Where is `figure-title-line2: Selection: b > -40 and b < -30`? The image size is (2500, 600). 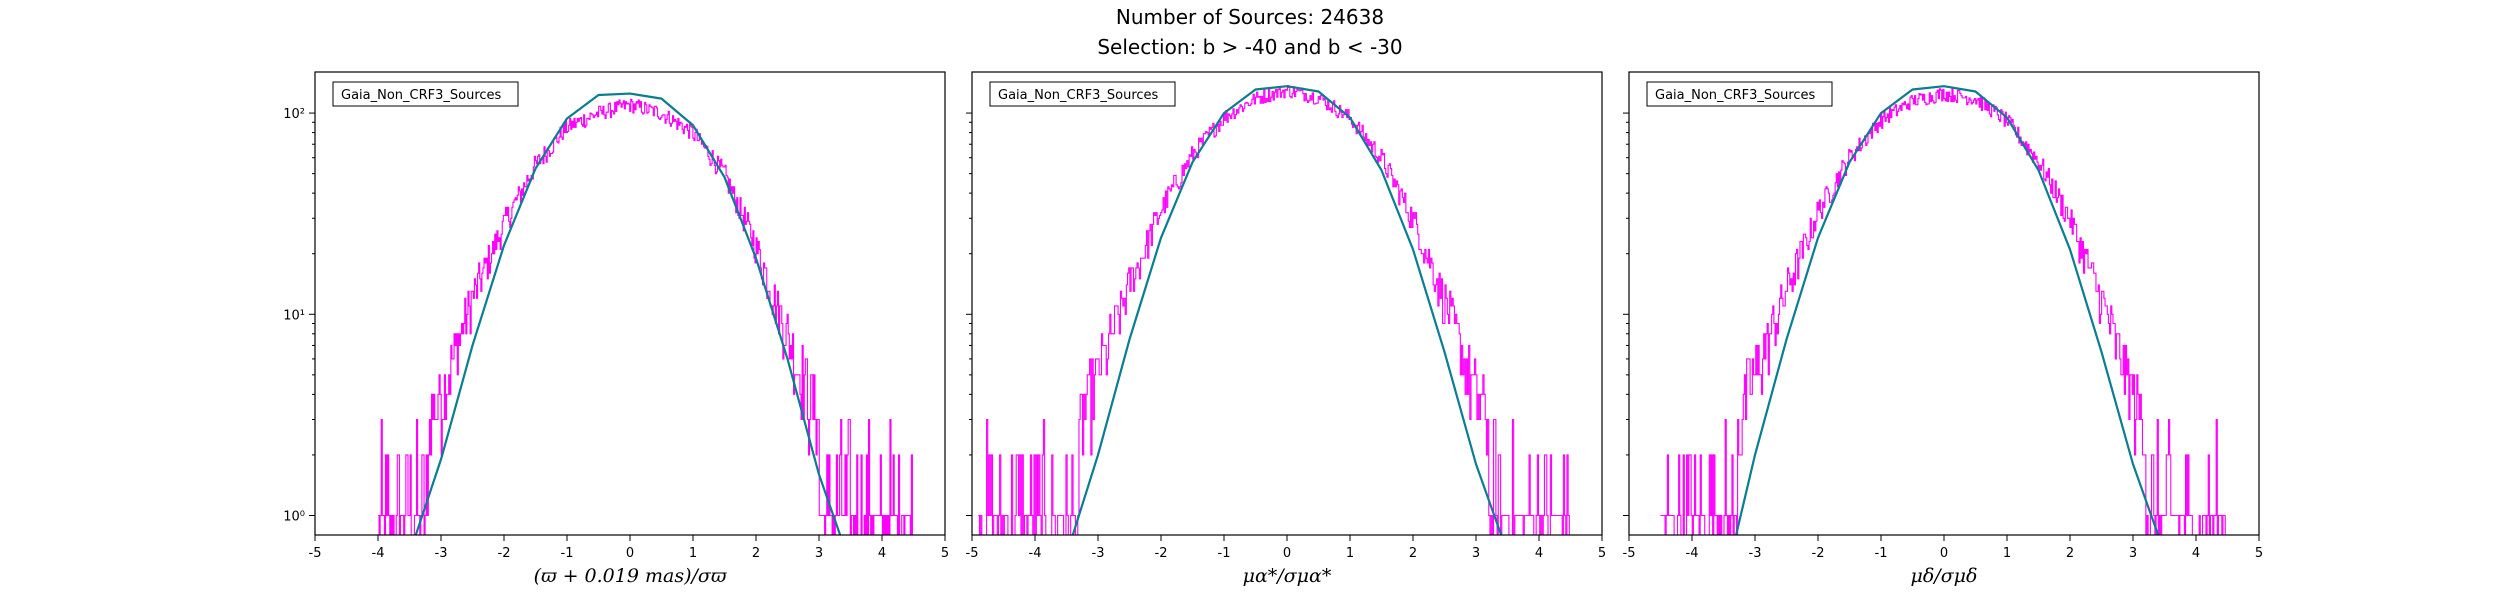
figure-title-line2: Selection: b > -40 and b < -30 is located at coordinates (1249, 47).